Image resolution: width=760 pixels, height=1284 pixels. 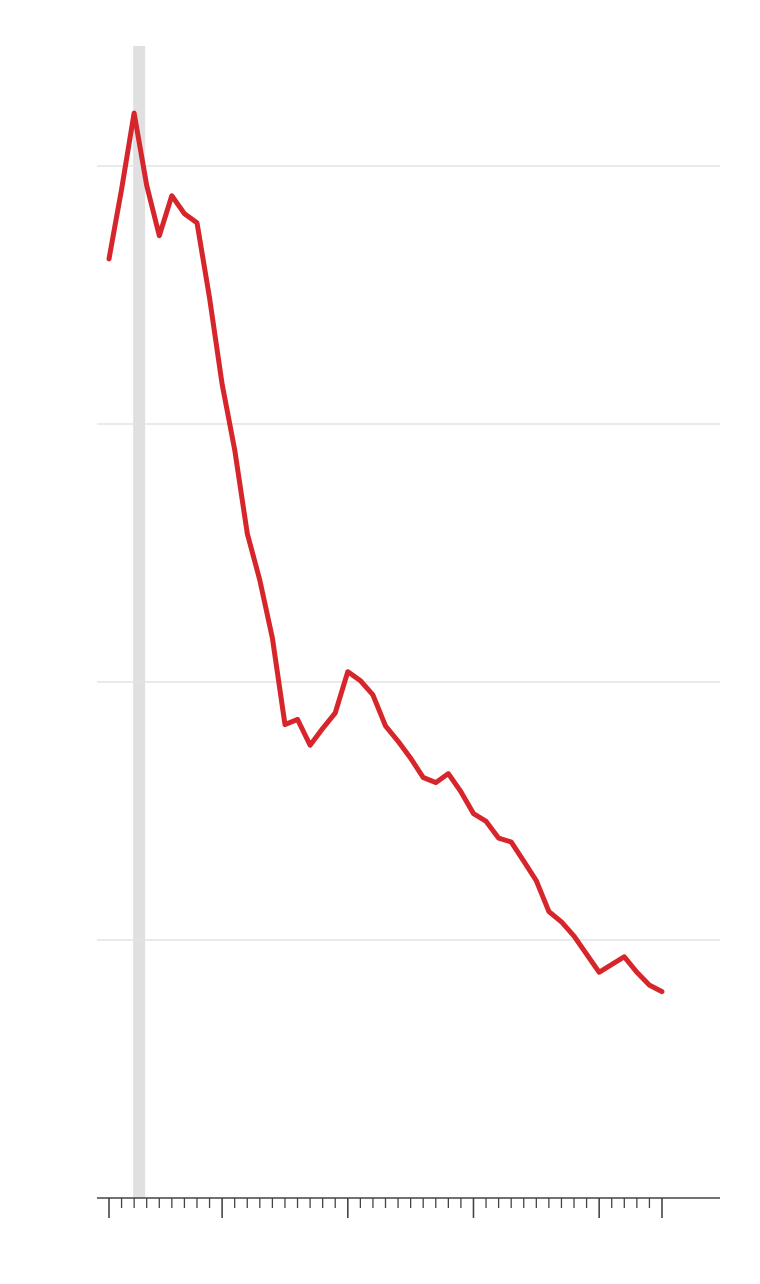 I want to click on shaded-band, so click(x=139, y=622).